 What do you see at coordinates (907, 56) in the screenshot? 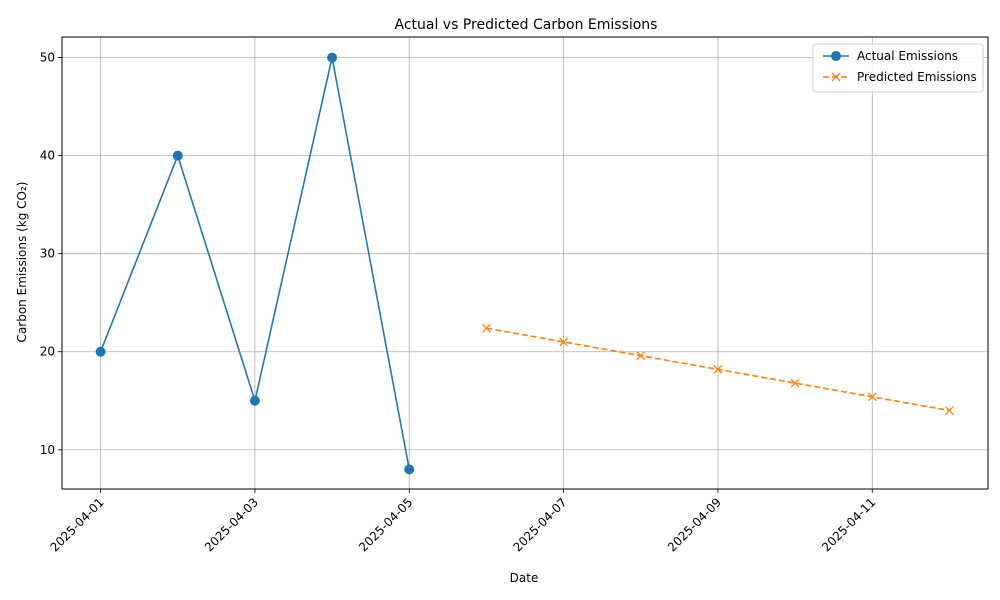
I see `legend-entry: Actual Emissions` at bounding box center [907, 56].